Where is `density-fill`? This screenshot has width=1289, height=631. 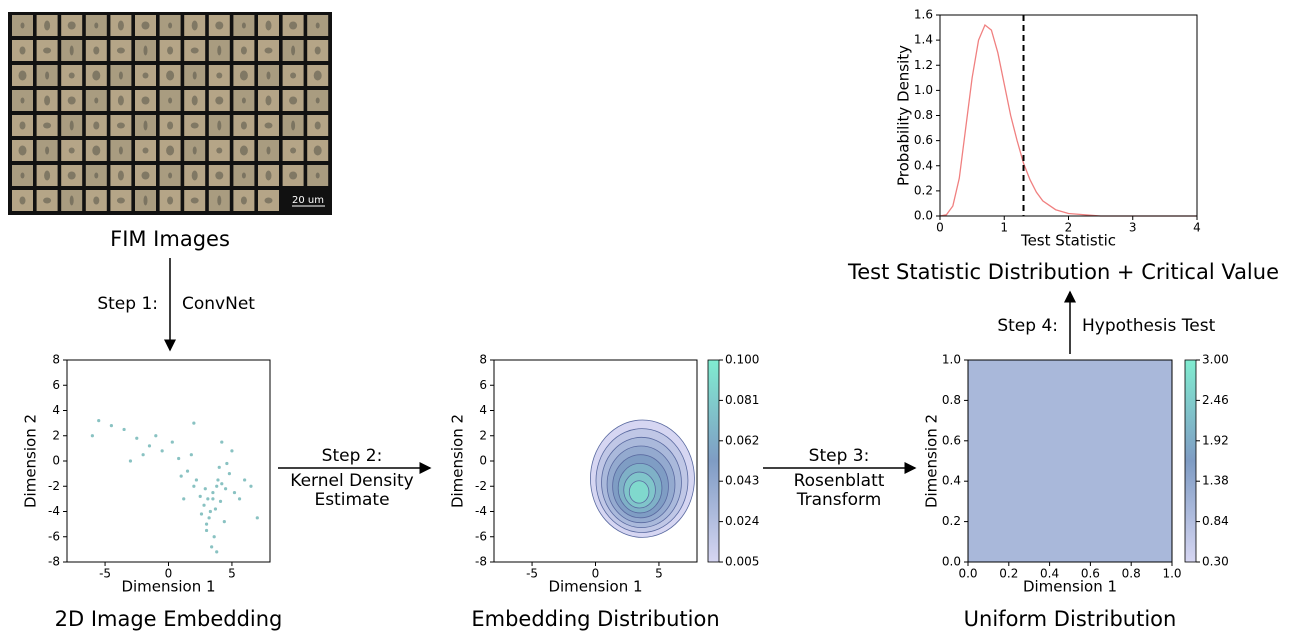 density-fill is located at coordinates (1070, 461).